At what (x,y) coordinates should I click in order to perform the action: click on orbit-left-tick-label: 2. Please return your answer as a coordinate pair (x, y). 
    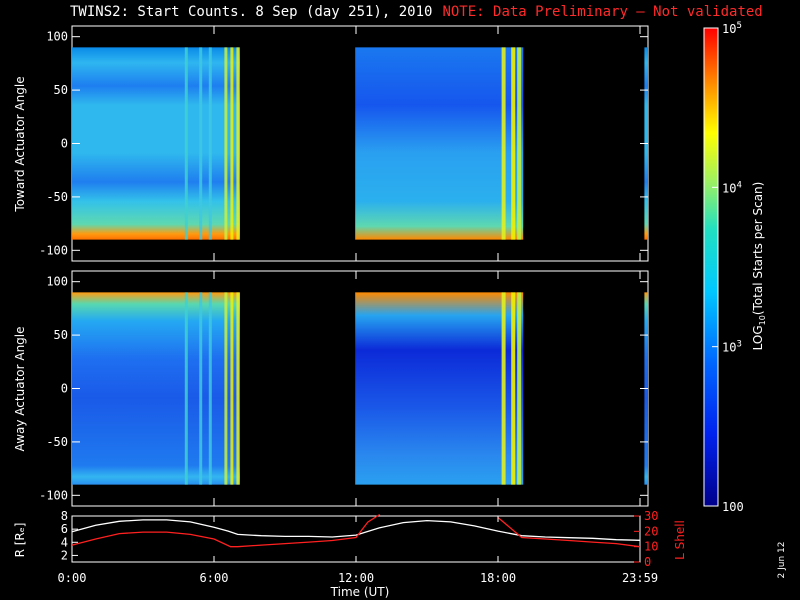
    Looking at the image, I should click on (64, 555).